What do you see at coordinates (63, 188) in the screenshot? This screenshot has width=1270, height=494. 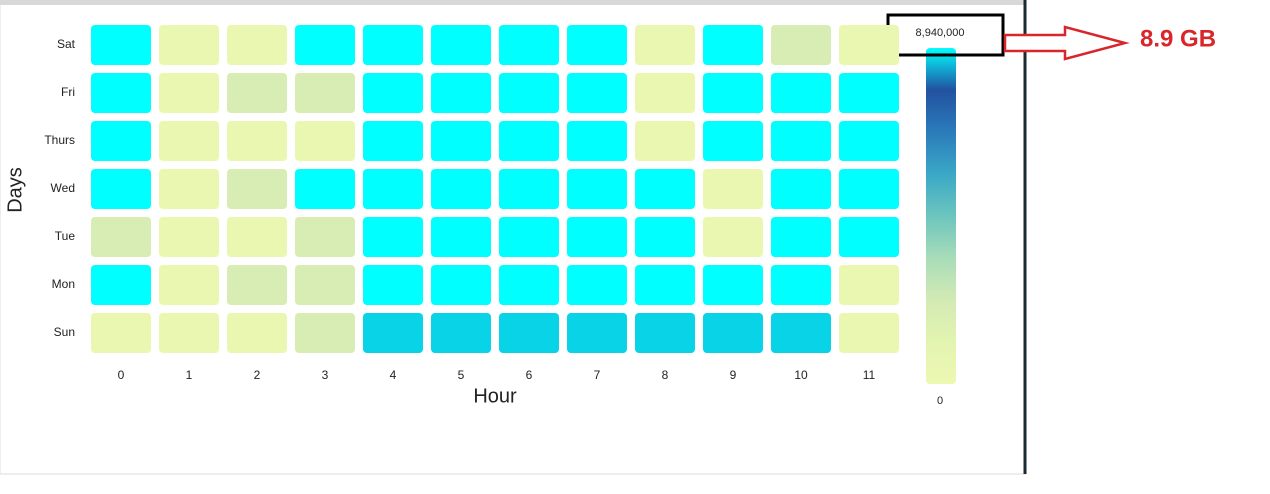 I see `y-tick-label: Wed` at bounding box center [63, 188].